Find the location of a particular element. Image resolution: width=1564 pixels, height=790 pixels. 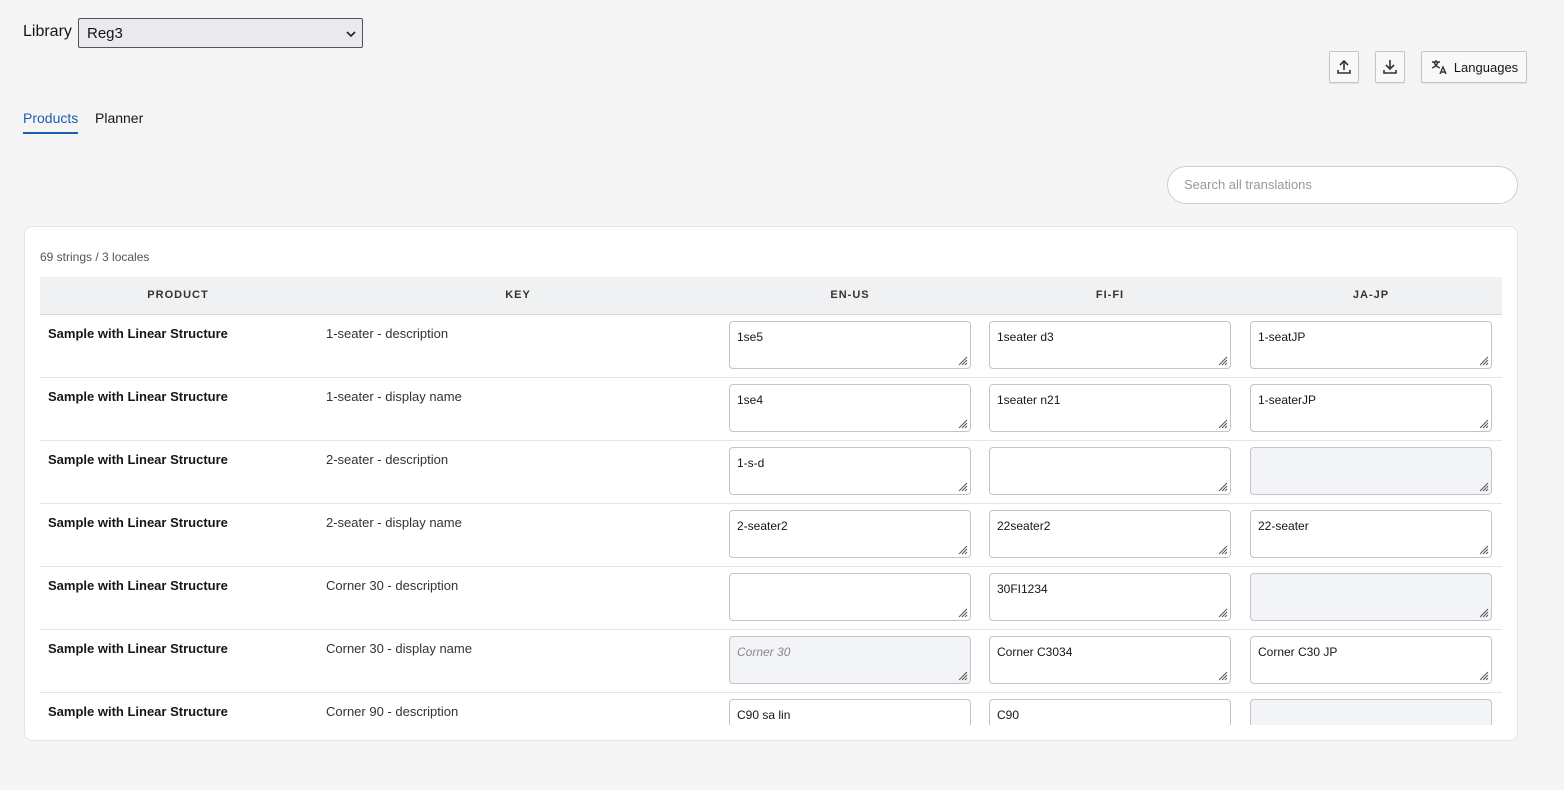

translation-input: C90 sa lin is located at coordinates (850, 712).